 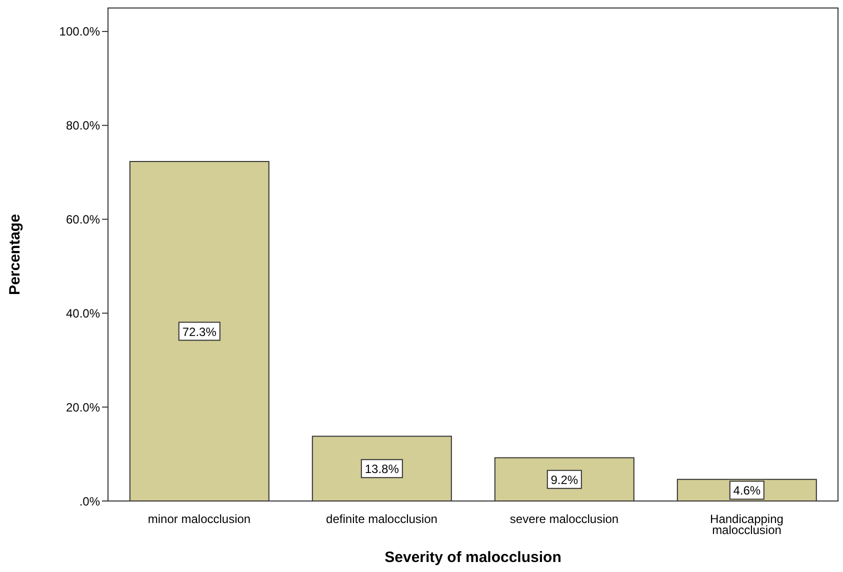 I want to click on y-axis-title: Percentage, so click(x=15, y=254).